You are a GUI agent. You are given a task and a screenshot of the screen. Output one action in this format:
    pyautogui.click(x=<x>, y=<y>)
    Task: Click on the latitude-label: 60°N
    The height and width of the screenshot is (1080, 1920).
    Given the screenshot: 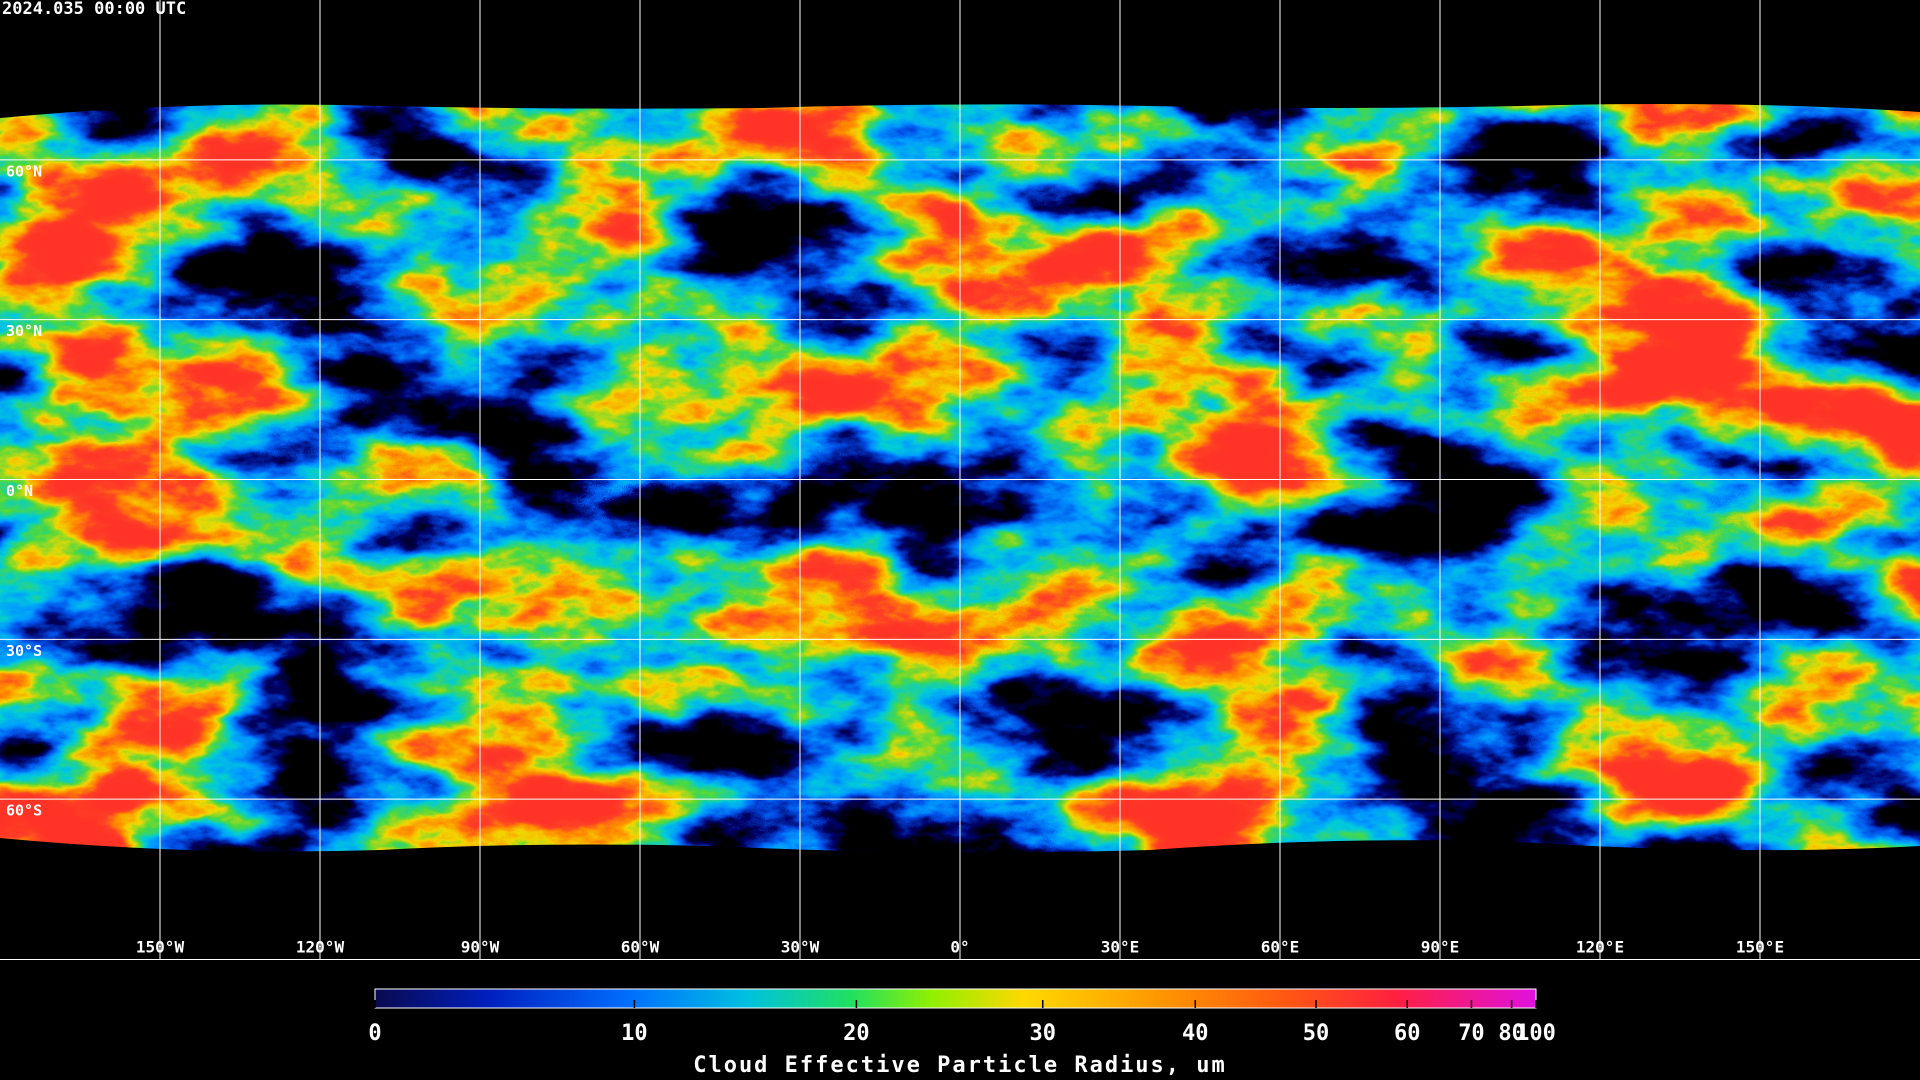 What is the action you would take?
    pyautogui.click(x=24, y=171)
    